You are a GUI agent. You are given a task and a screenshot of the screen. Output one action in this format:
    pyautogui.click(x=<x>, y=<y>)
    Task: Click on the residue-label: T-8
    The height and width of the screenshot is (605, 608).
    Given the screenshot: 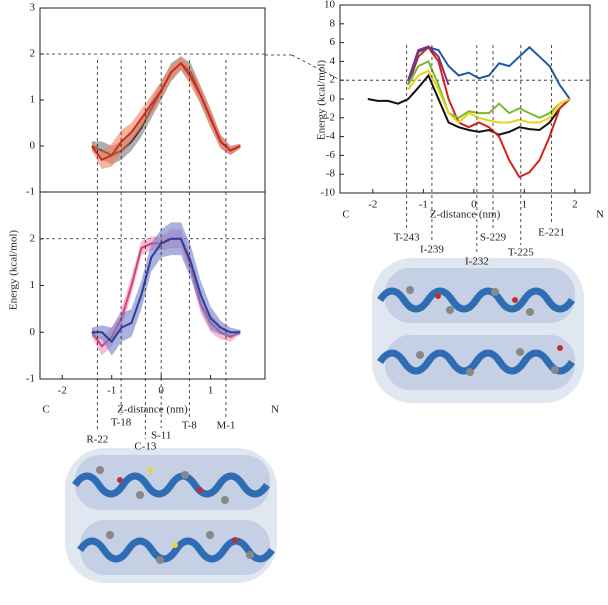 What is the action you would take?
    pyautogui.click(x=189, y=426)
    